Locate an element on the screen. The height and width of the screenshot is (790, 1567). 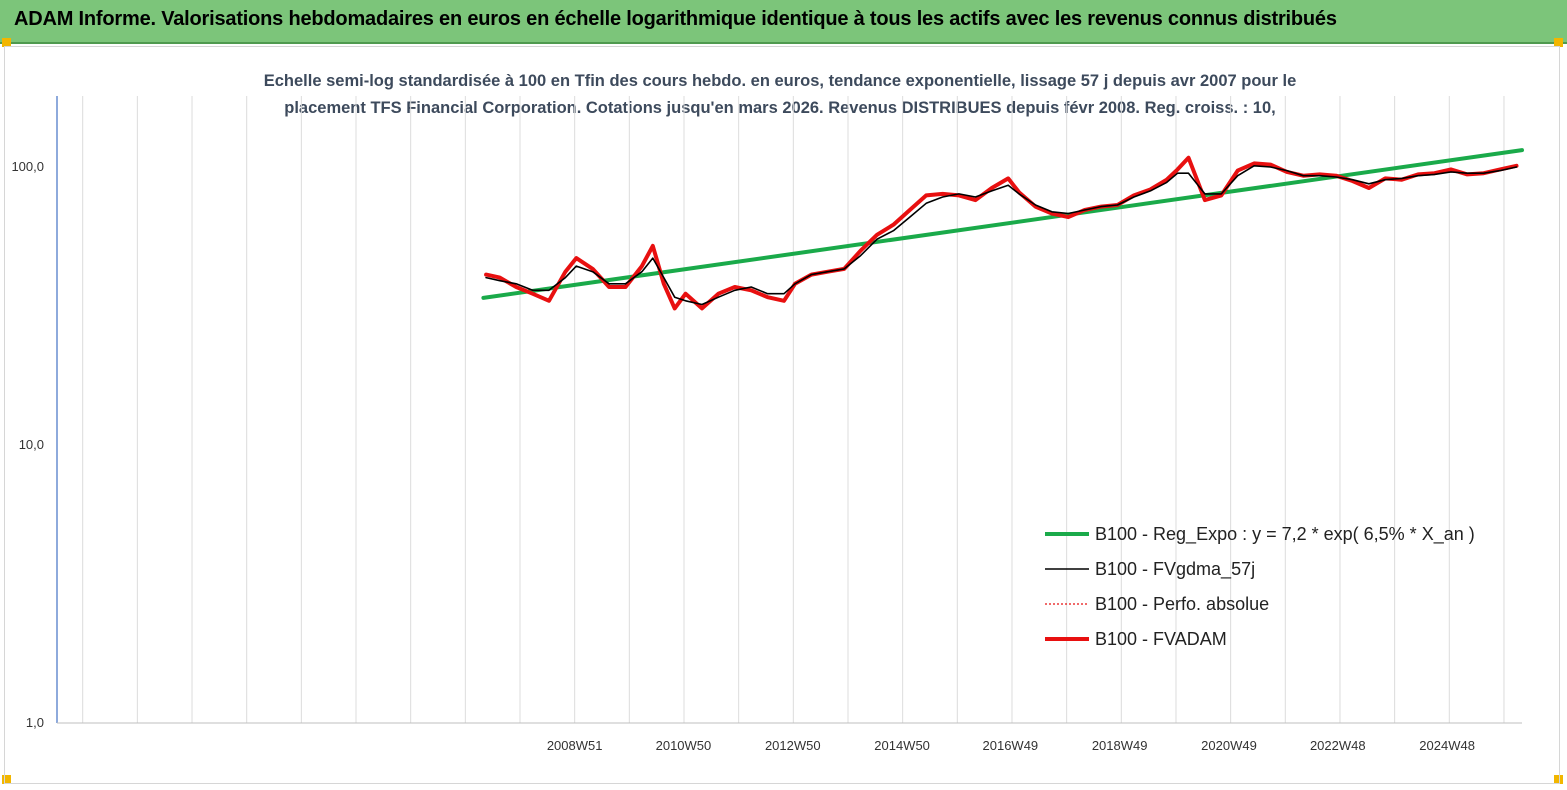
corner-marker-bottom-right is located at coordinates (1558, 779).